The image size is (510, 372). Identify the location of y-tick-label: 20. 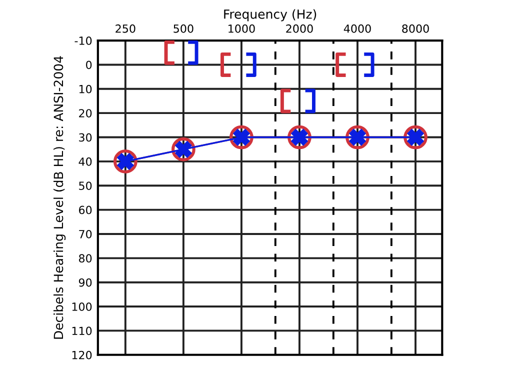
(85, 113).